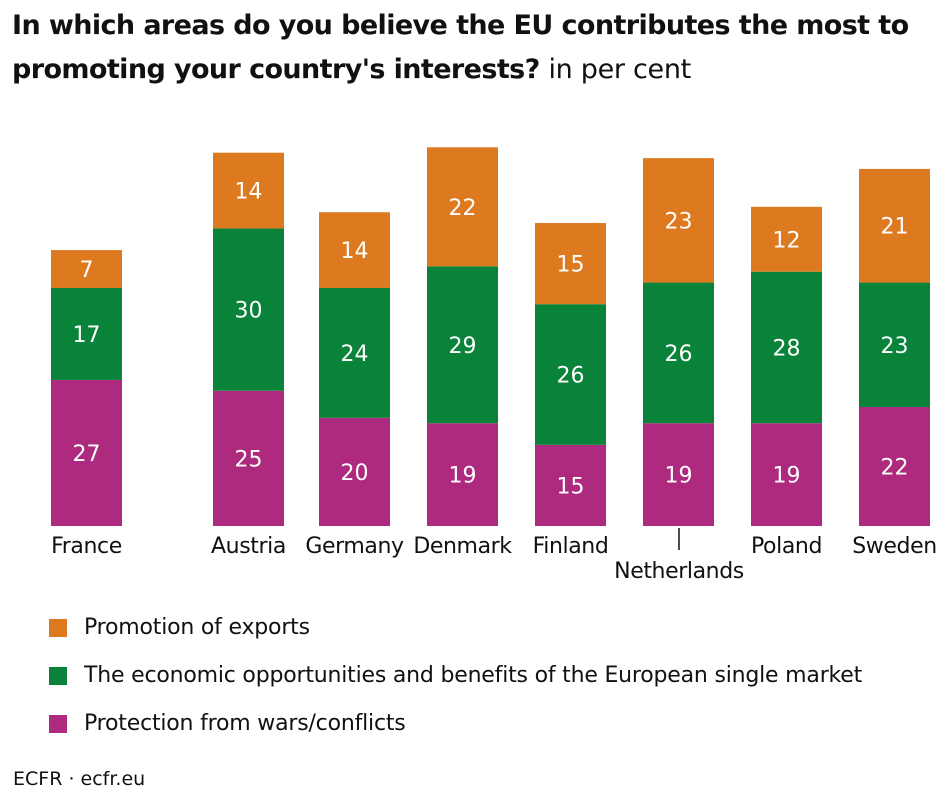  I want to click on bar-segment-poland-exports, so click(786, 239).